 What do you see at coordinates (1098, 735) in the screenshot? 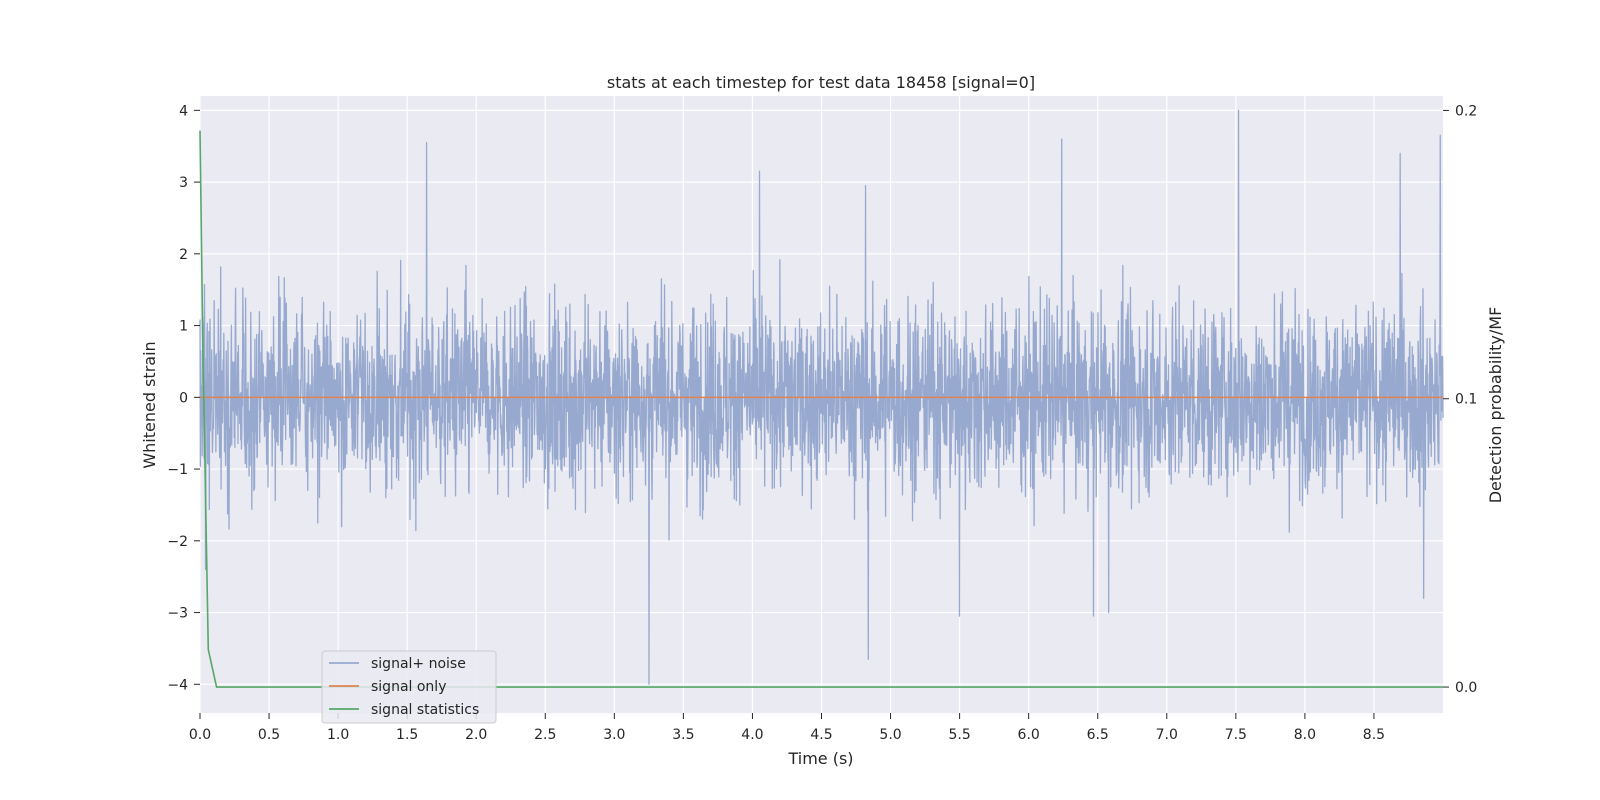
I see `x-tick-label-13: 6.5` at bounding box center [1098, 735].